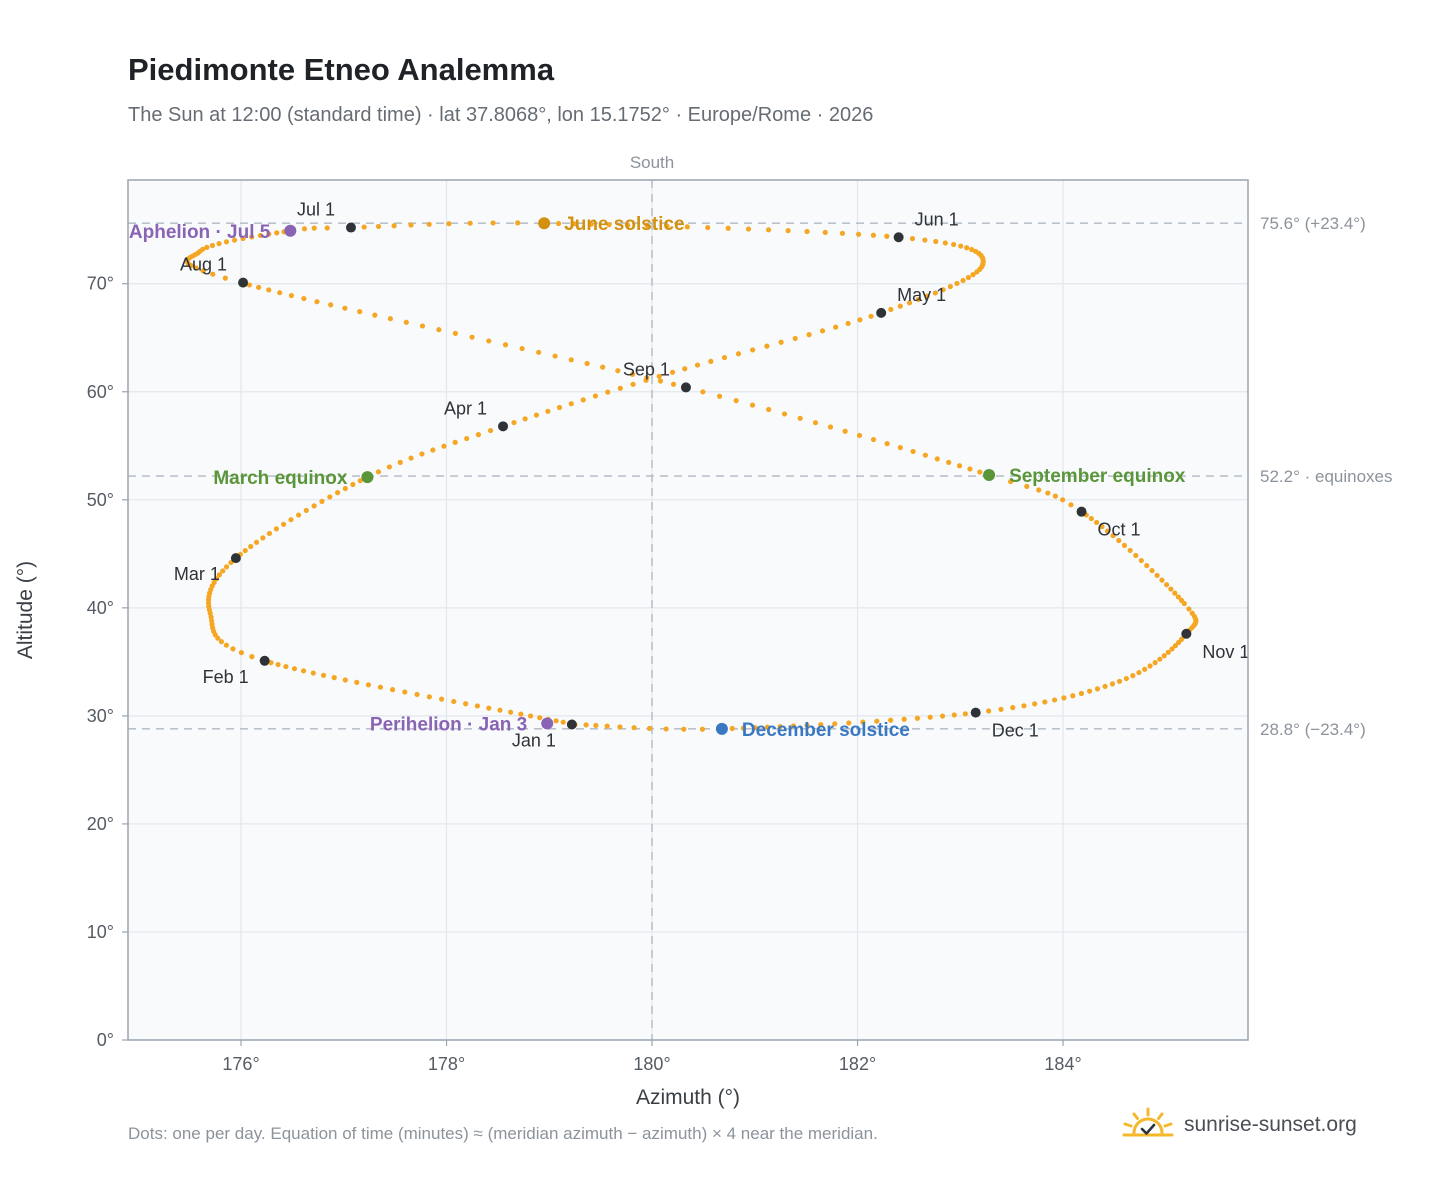  What do you see at coordinates (446, 1064) in the screenshot?
I see `x-tick-label: 178°` at bounding box center [446, 1064].